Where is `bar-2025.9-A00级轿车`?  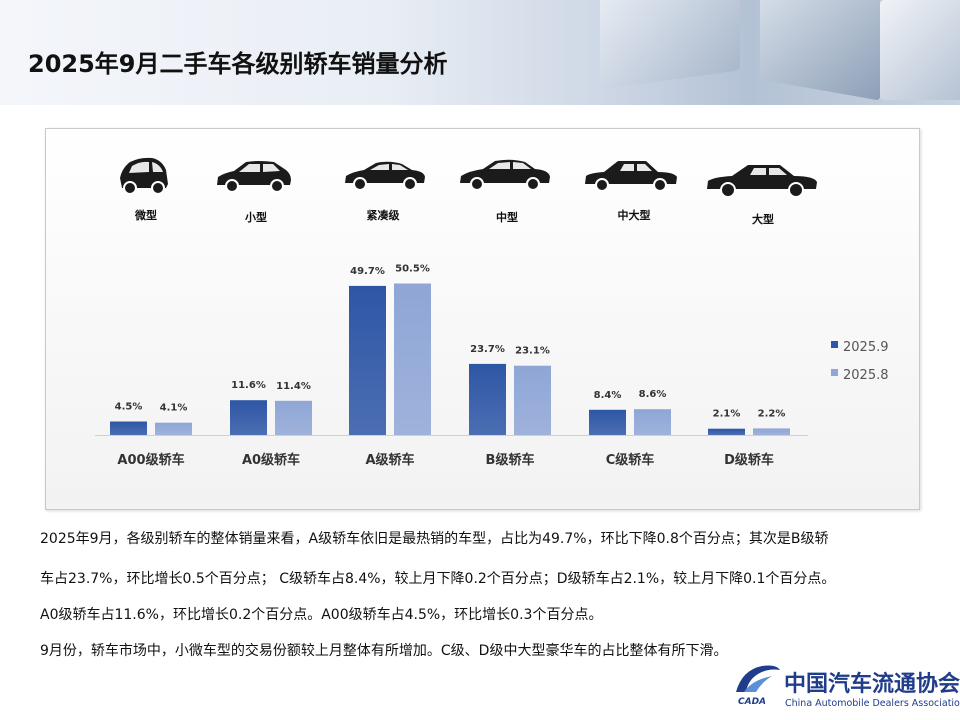
bar-2025.9-A00级轿车 is located at coordinates (128, 428).